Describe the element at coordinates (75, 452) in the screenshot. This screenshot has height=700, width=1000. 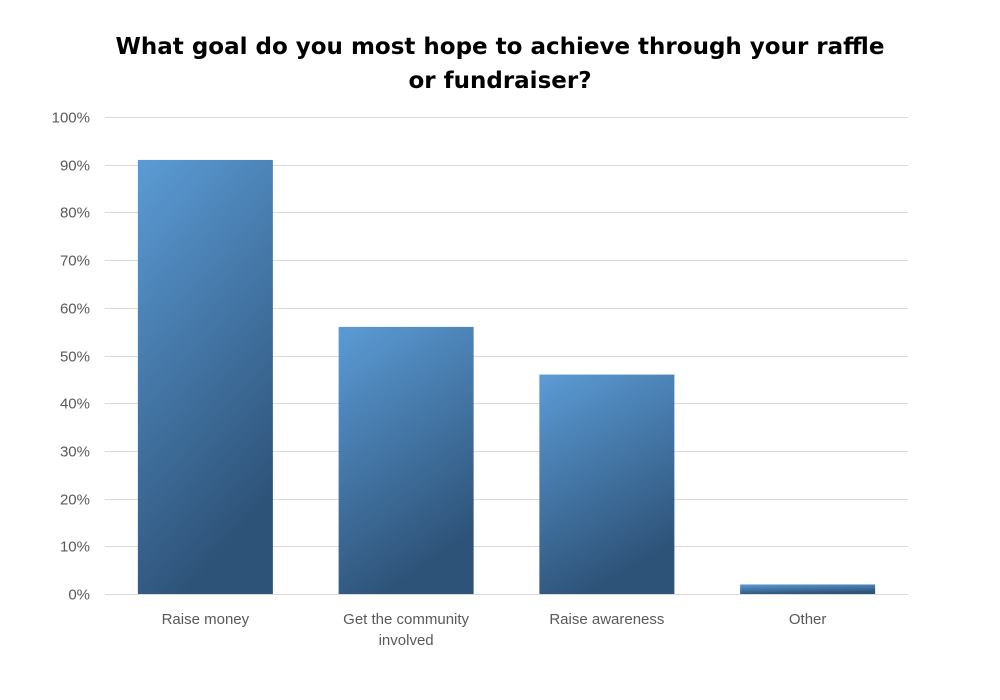
I see `y-tick-label: 30%` at that location.